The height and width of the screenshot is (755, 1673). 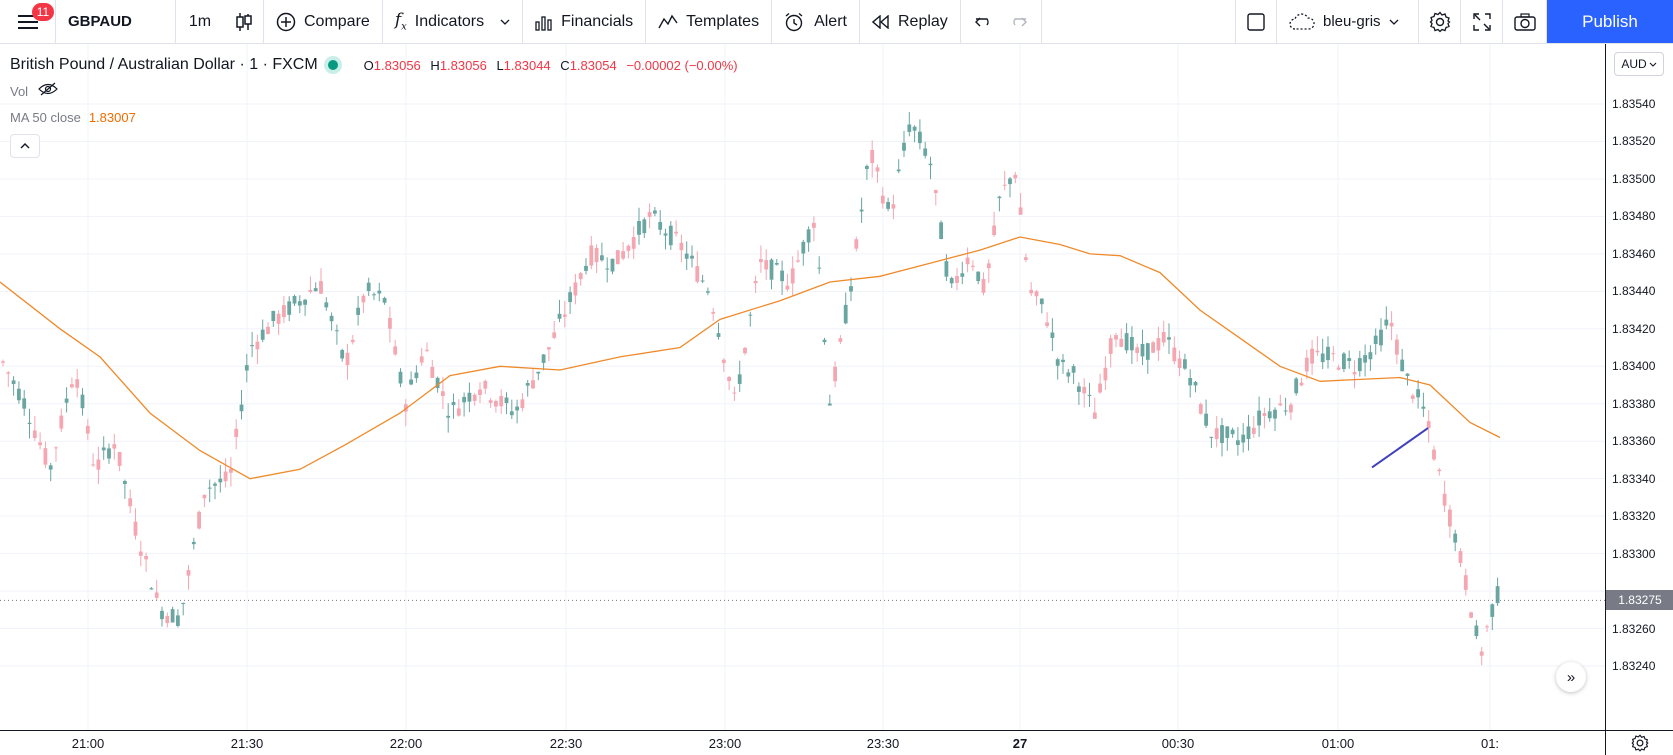 What do you see at coordinates (910, 21) in the screenshot?
I see `replay-button: Replay` at bounding box center [910, 21].